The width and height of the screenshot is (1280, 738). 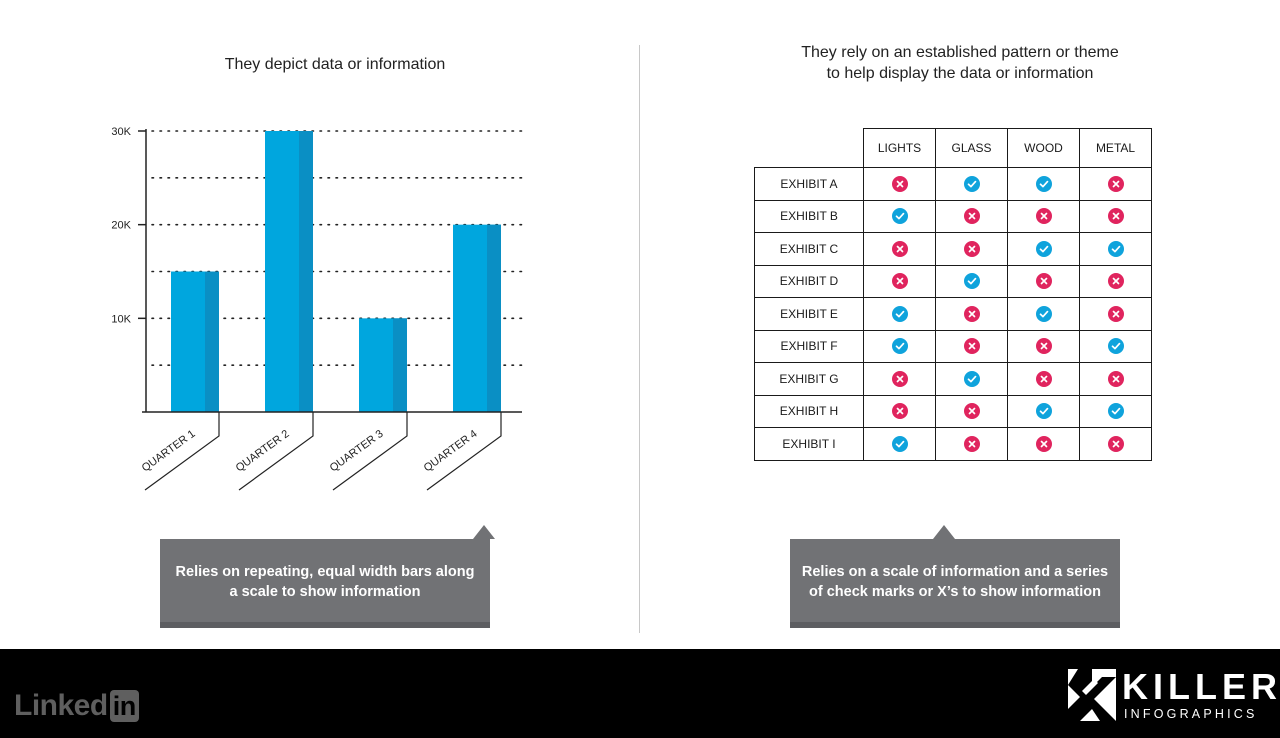 What do you see at coordinates (121, 226) in the screenshot?
I see `y-tick-label: 20K` at bounding box center [121, 226].